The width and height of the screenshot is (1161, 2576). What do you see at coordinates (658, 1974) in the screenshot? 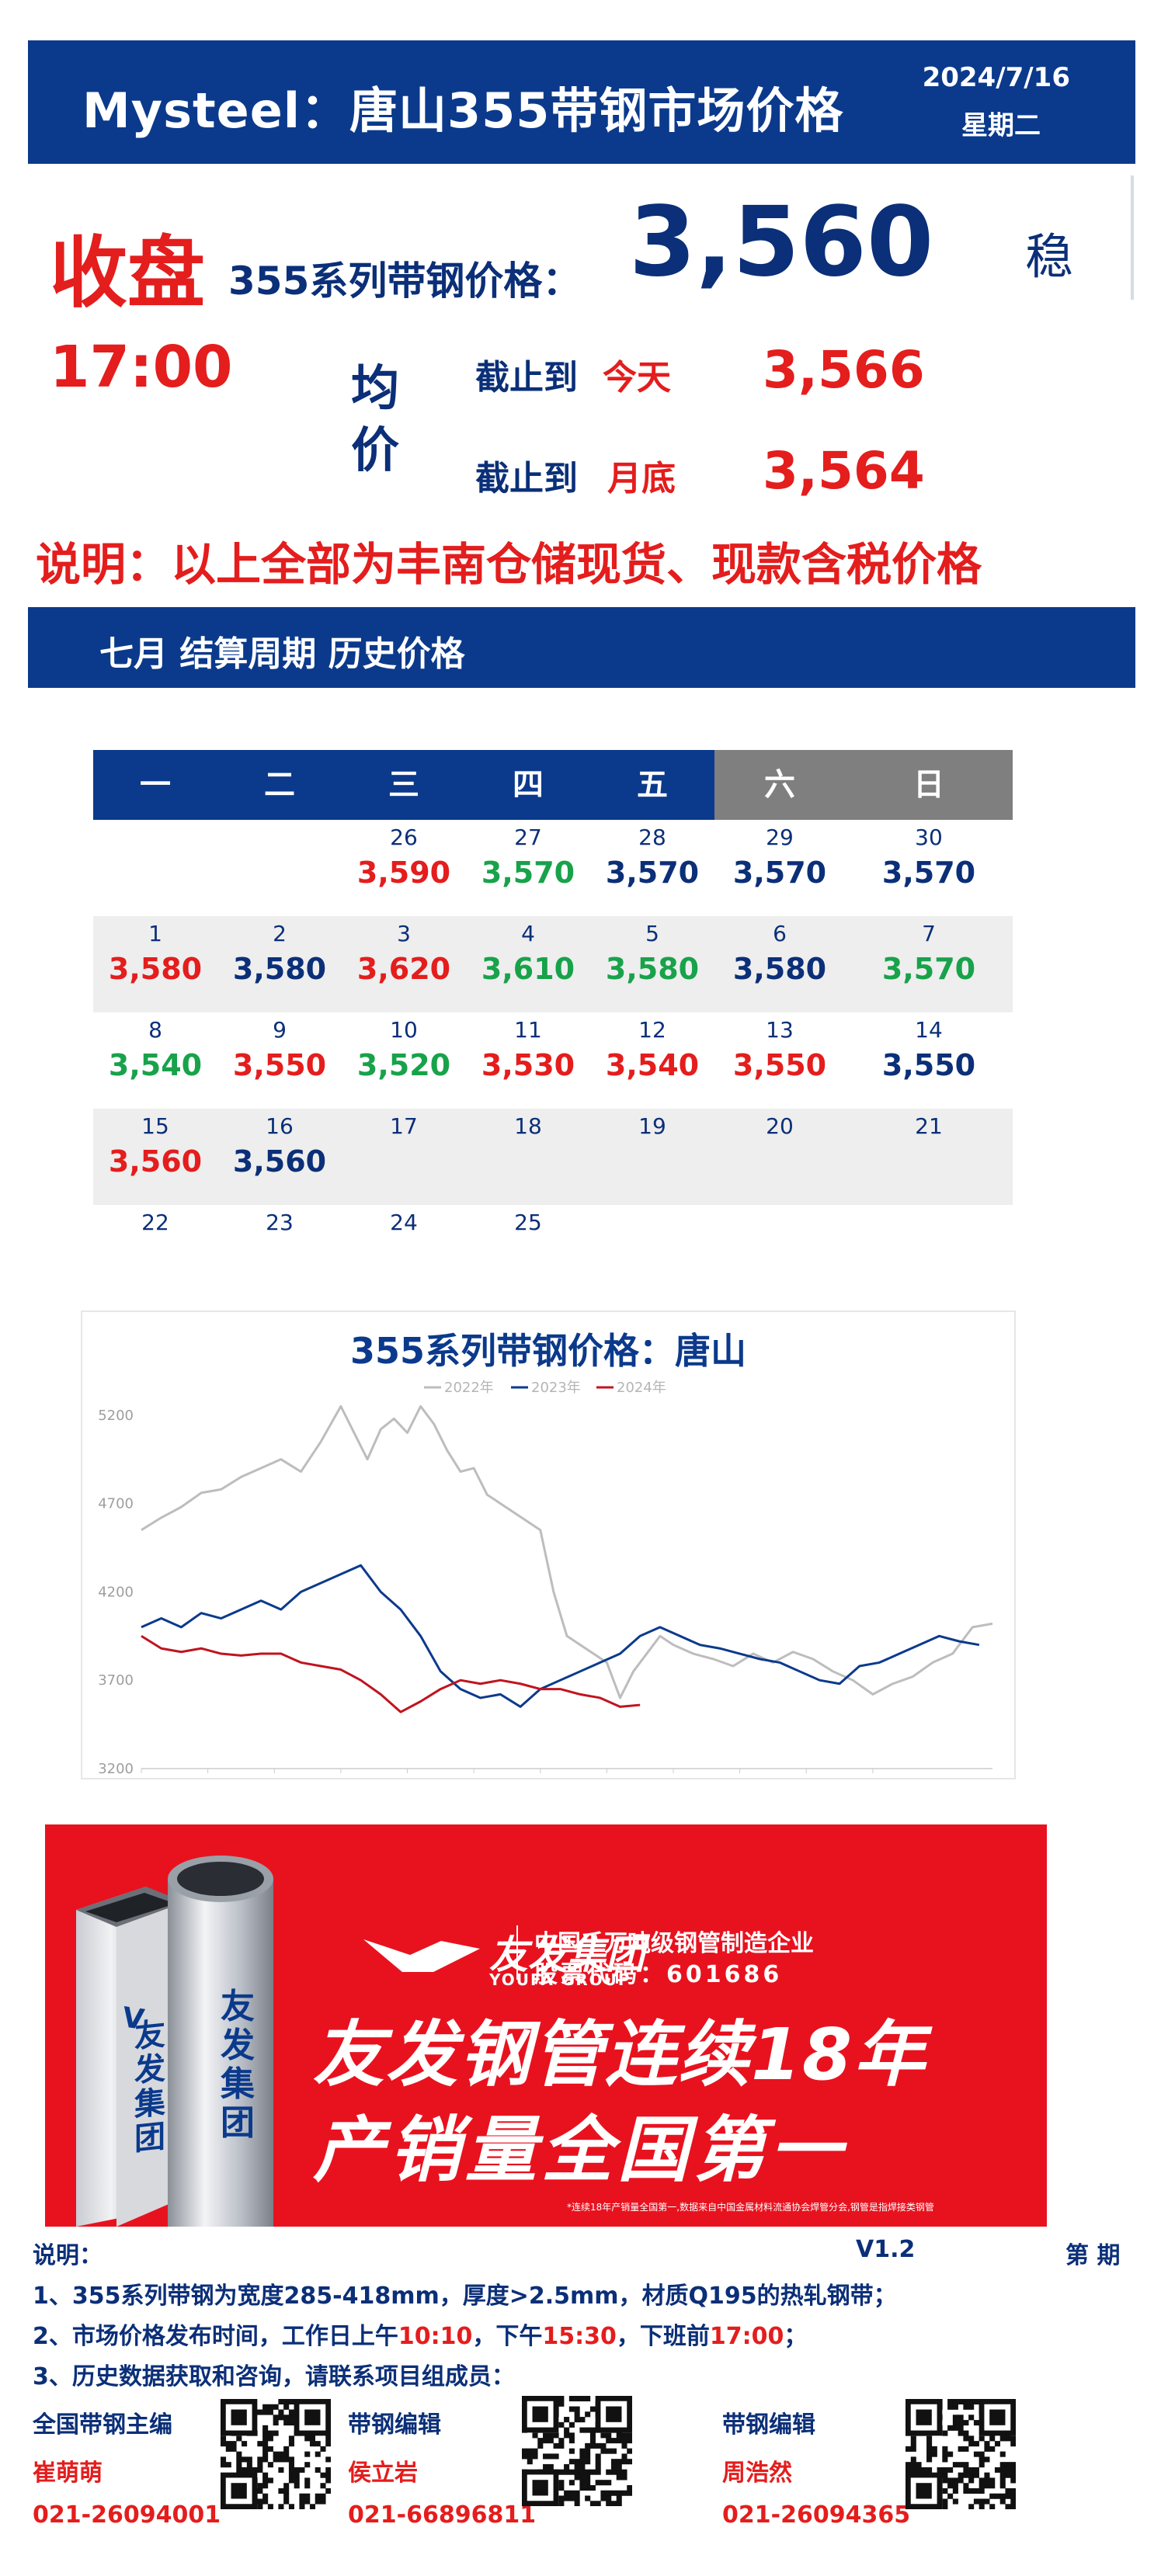
I see `ad-tagline-2: 股票代码：601686` at bounding box center [658, 1974].